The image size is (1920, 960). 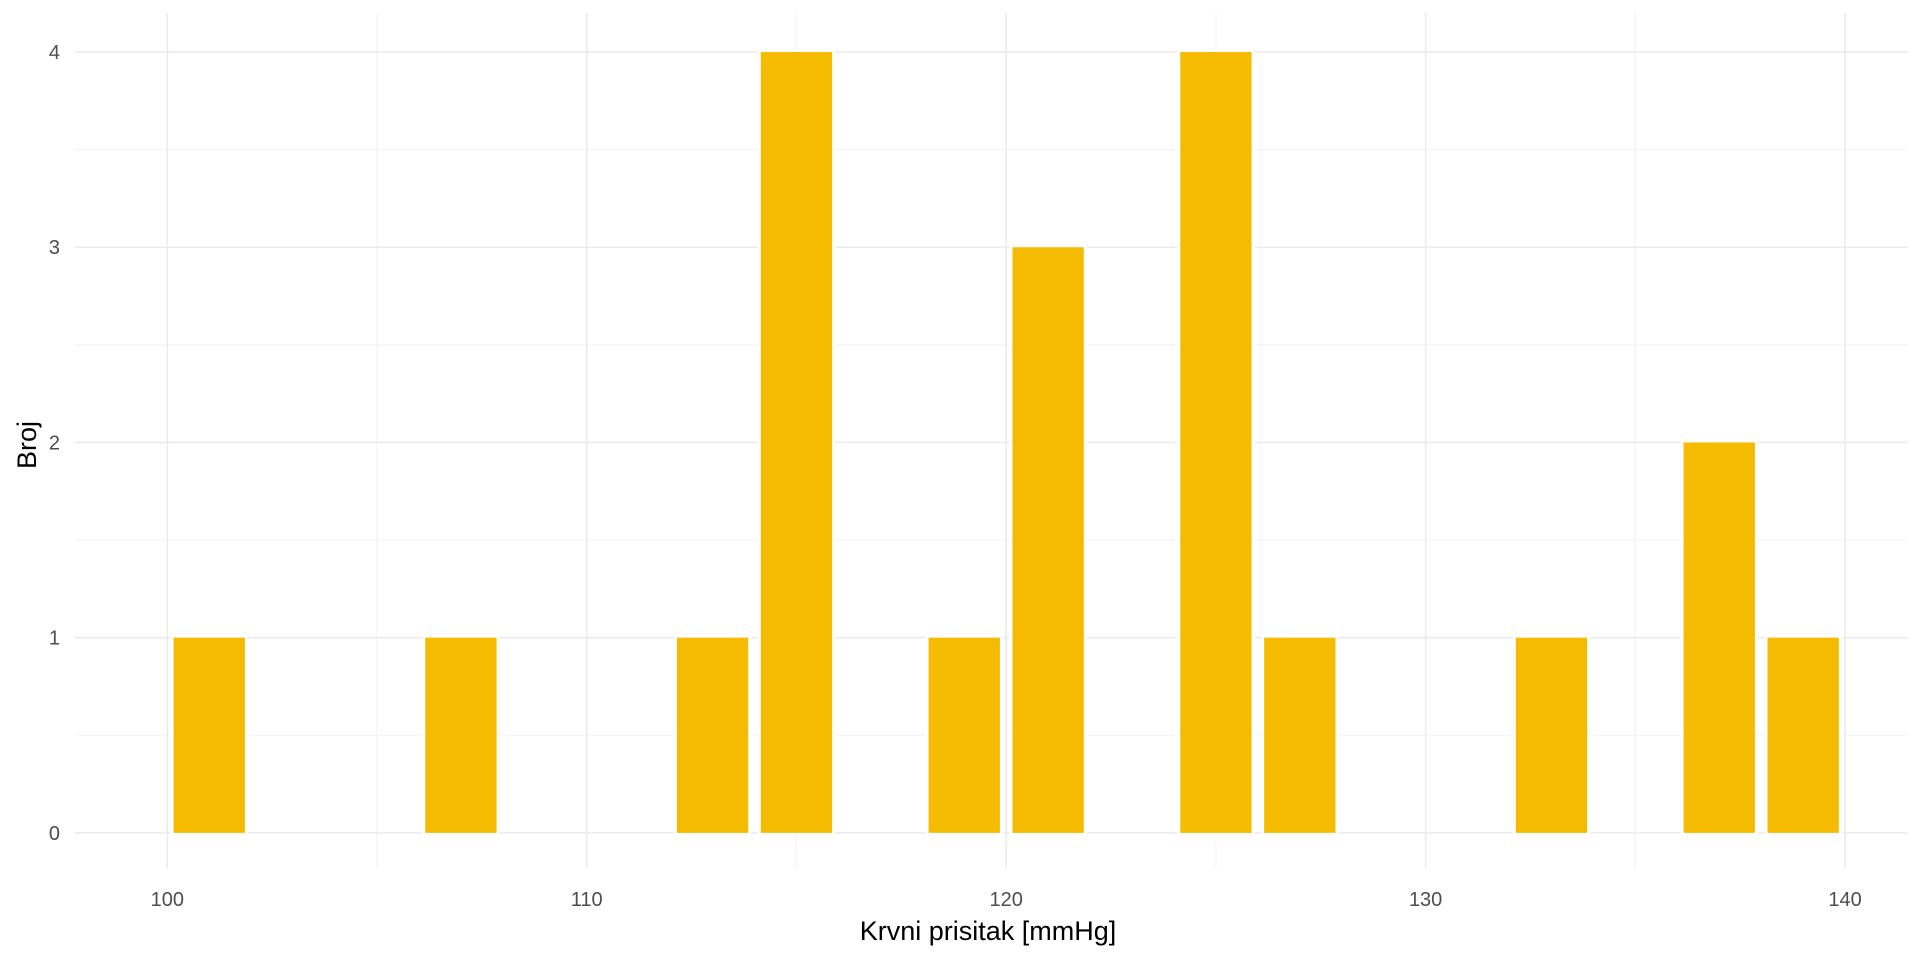 I want to click on x-axis-title: Krvni prisitak [mmHg], so click(x=988, y=931).